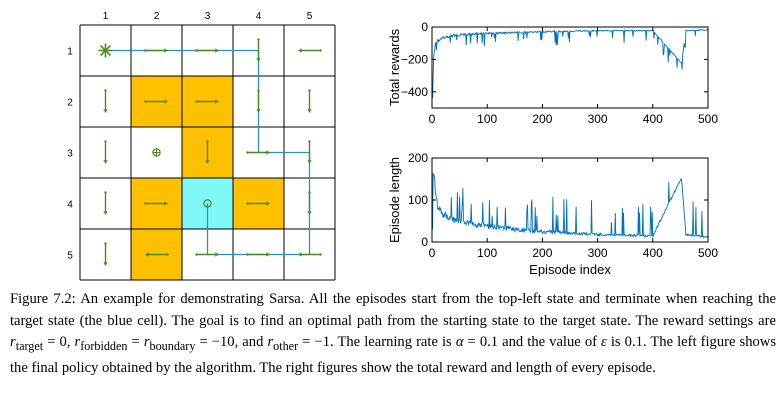  What do you see at coordinates (377, 342) in the screenshot?
I see `caption-eq4: = −1. The learning rate is` at bounding box center [377, 342].